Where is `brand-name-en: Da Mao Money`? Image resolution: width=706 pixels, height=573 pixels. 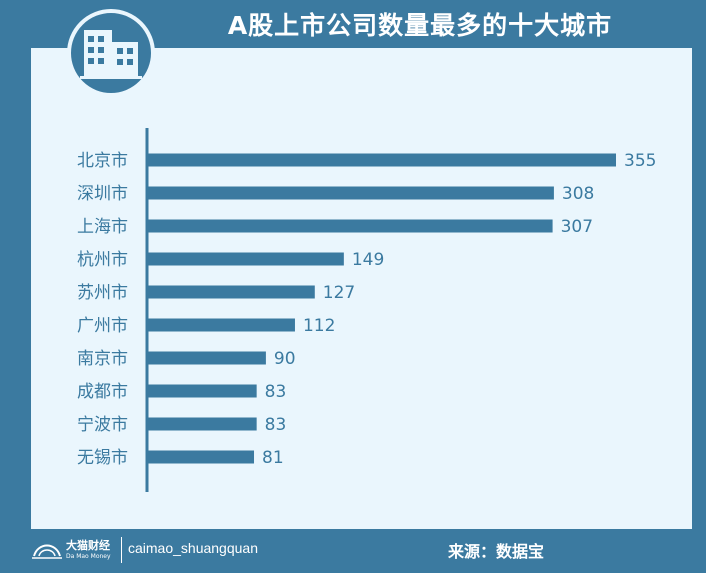 brand-name-en: Da Mao Money is located at coordinates (88, 556).